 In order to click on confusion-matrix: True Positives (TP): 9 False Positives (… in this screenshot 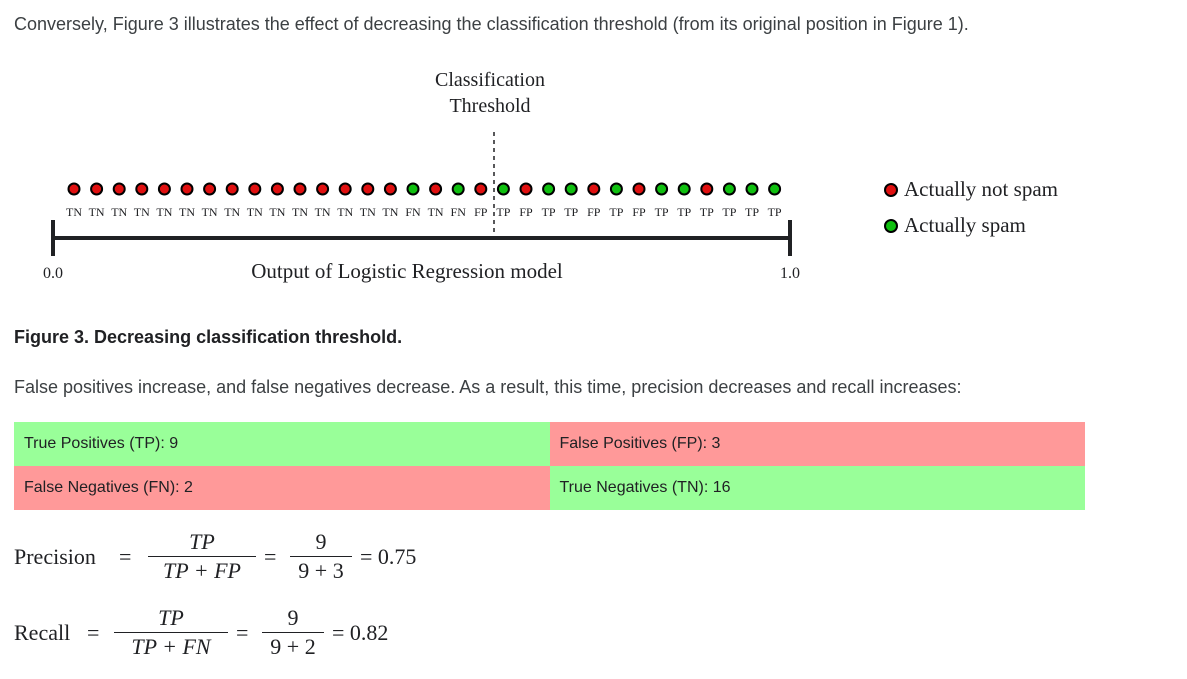, I will do `click(549, 466)`.